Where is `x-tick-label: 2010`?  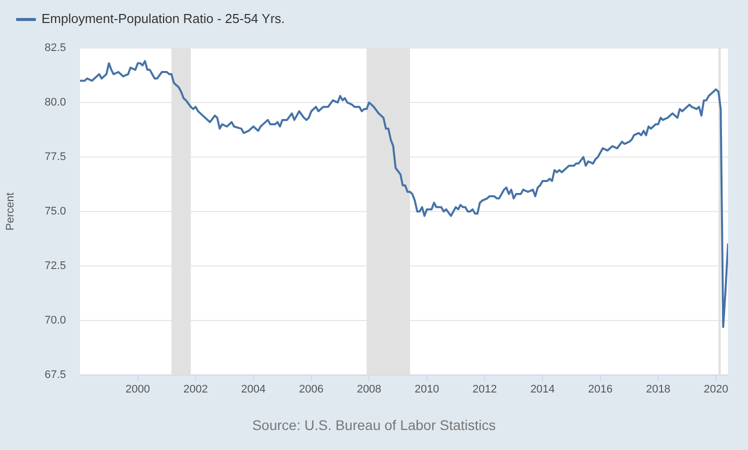 x-tick-label: 2010 is located at coordinates (427, 390).